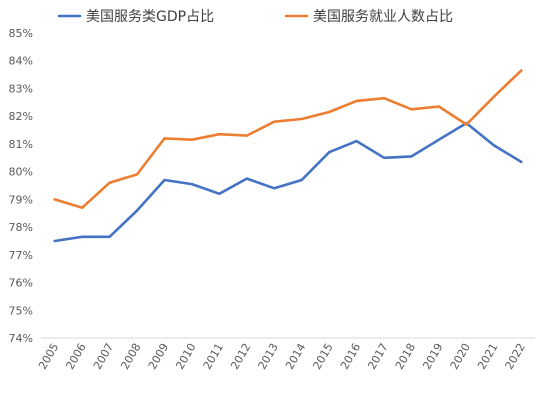 This screenshot has height=407, width=550. Describe the element at coordinates (76, 356) in the screenshot. I see `x-tick-label: 2006` at that location.